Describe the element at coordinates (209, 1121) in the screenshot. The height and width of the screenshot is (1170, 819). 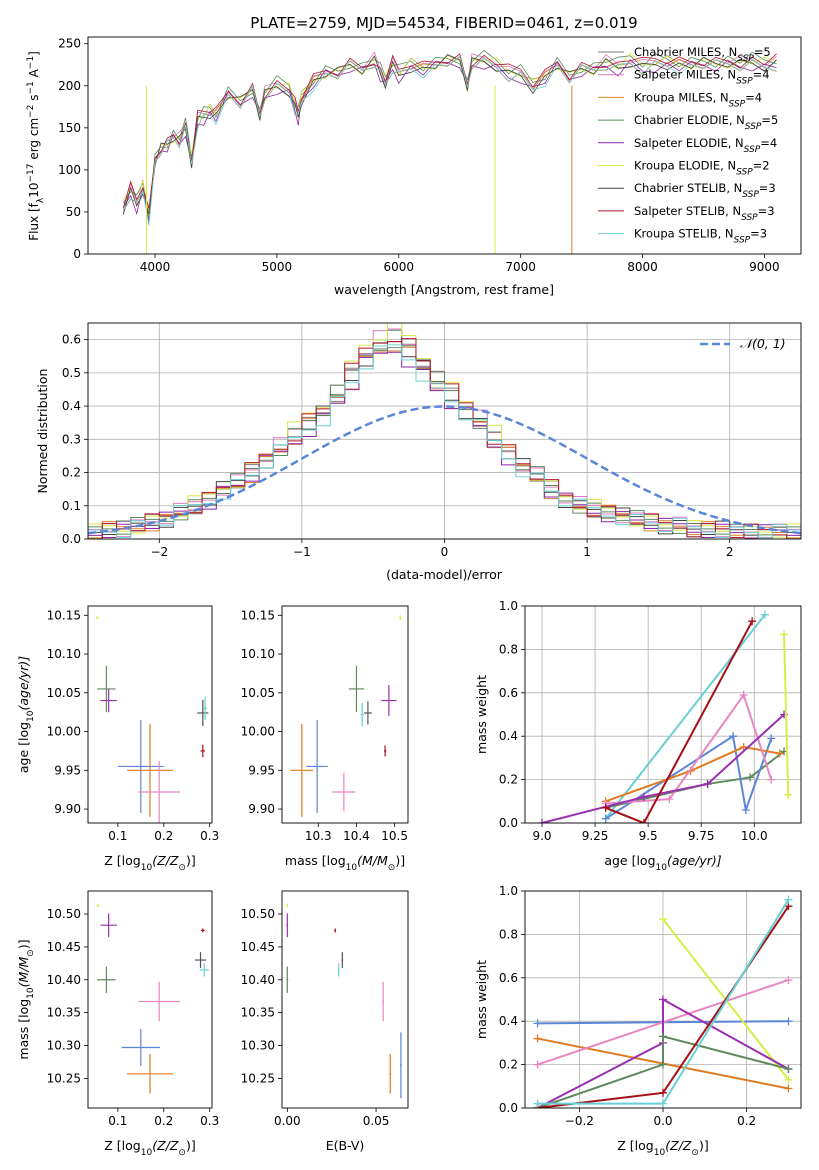
I see `x-tick-label: 0.3` at that location.